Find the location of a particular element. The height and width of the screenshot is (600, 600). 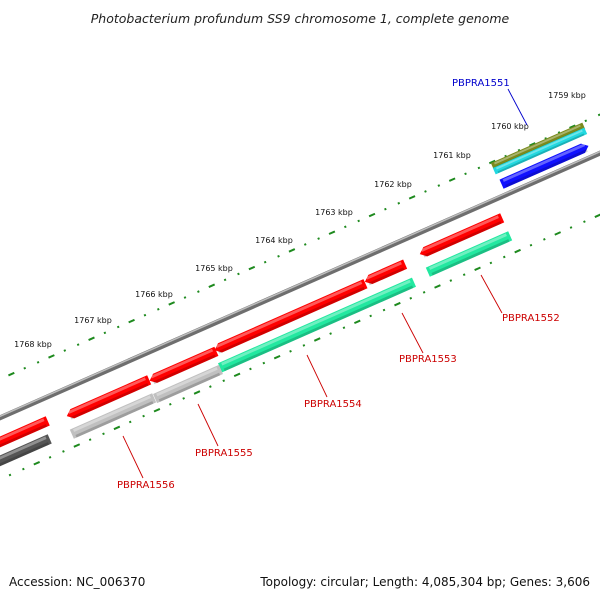

gene-arrow-pbpra1553-body is located at coordinates (386, 272).